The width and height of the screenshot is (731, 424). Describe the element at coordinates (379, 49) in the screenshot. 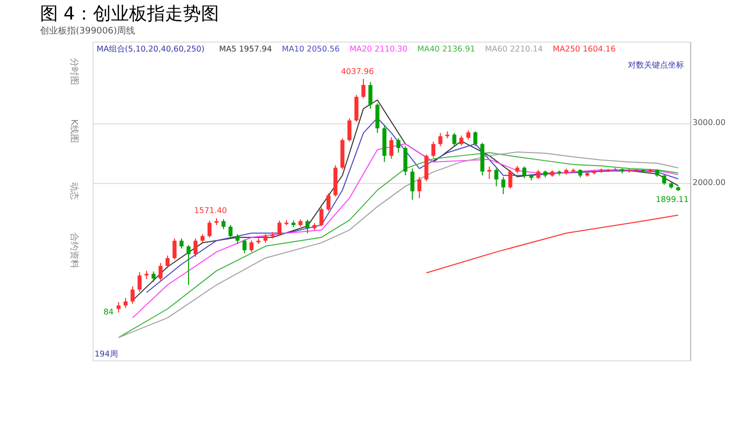

I see `text: MA20 2110.30` at that location.